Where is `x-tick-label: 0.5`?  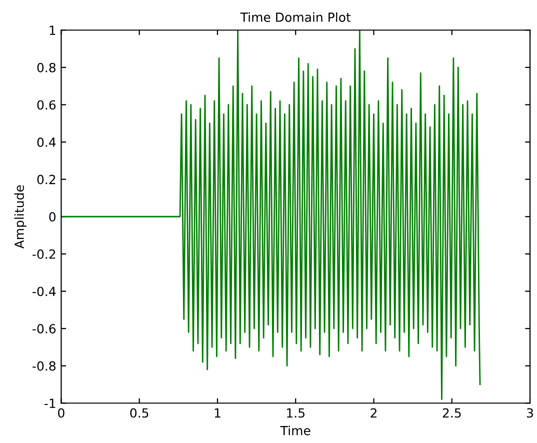 x-tick-label: 0.5 is located at coordinates (139, 413).